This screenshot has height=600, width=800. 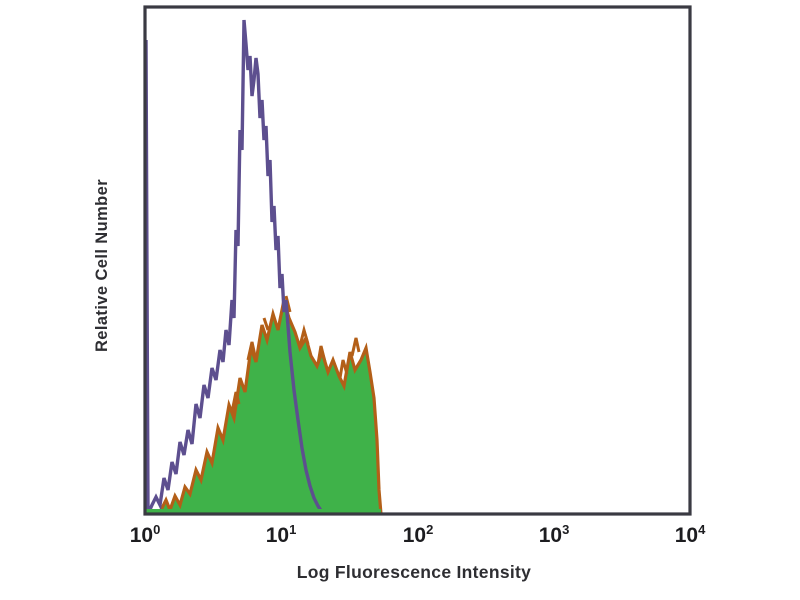 I want to click on y-axis-label: Relative Cell Number, so click(x=103, y=265).